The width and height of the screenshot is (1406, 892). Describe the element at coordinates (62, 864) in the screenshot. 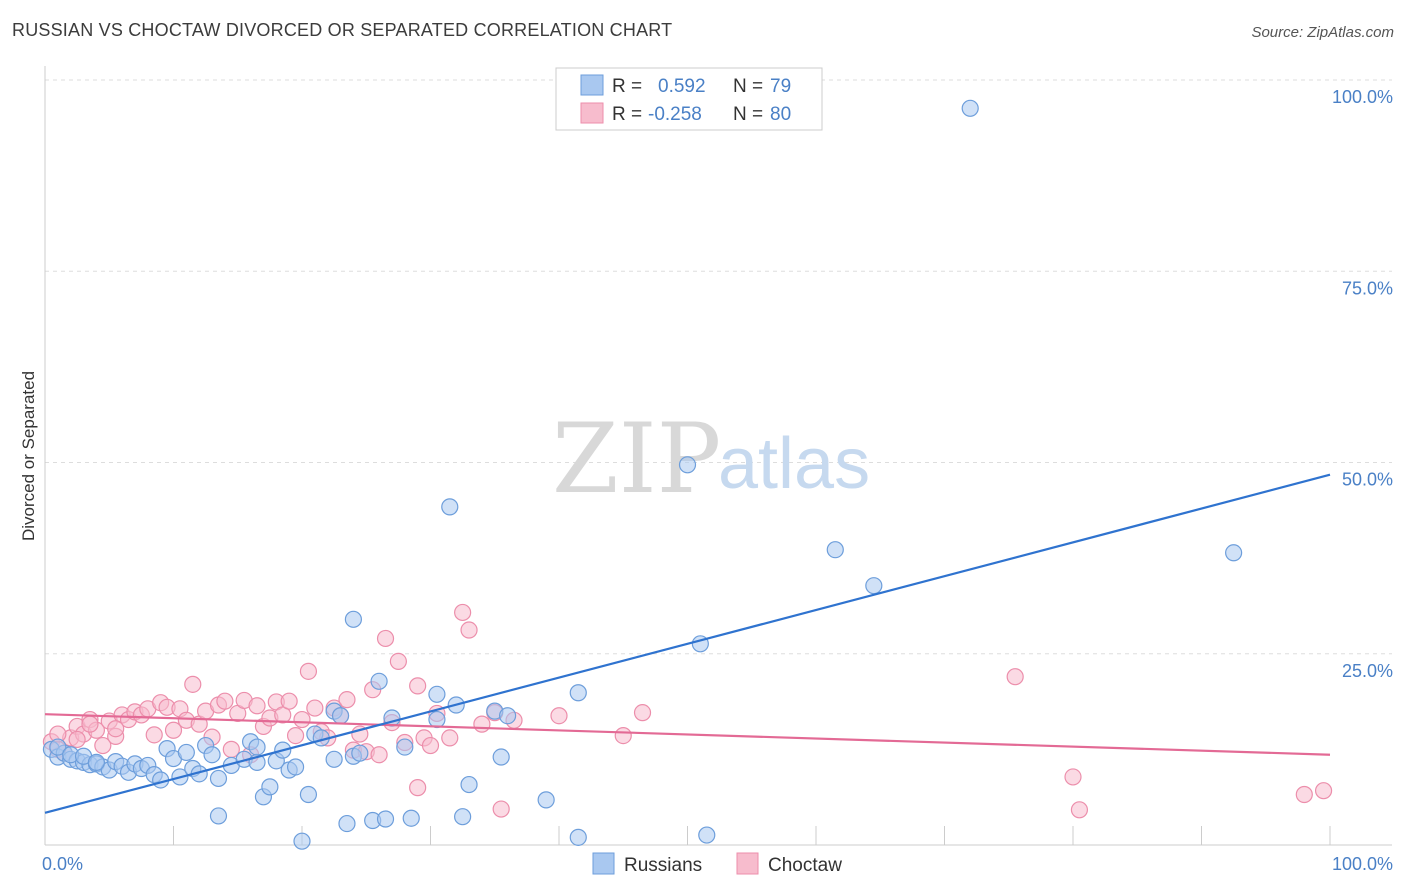

I see `x-tick-label: 0.0%` at that location.